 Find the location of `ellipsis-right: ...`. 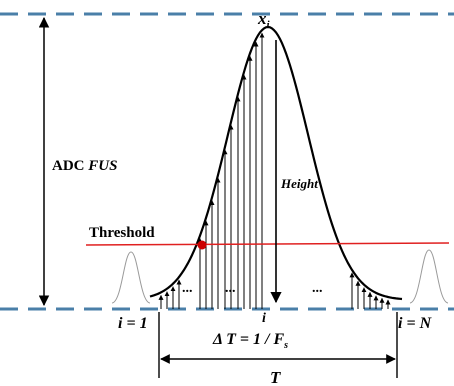

ellipsis-right: ... is located at coordinates (317, 288).